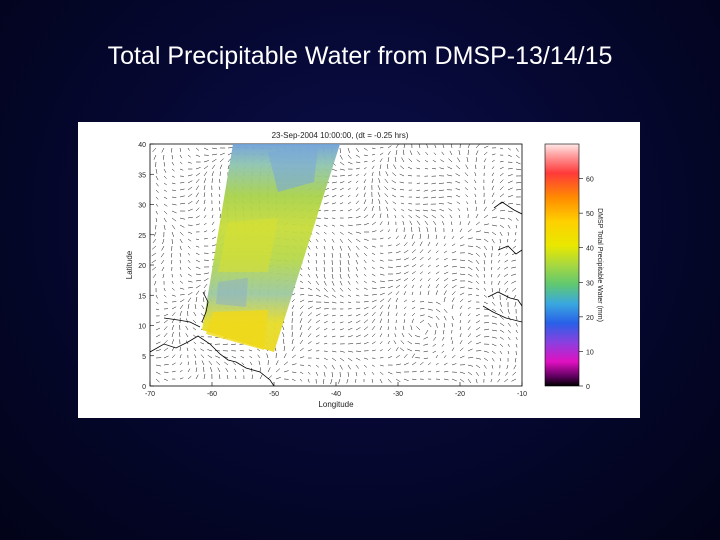 The height and width of the screenshot is (540, 720). Describe the element at coordinates (398, 394) in the screenshot. I see `x-tick-label: -30` at that location.